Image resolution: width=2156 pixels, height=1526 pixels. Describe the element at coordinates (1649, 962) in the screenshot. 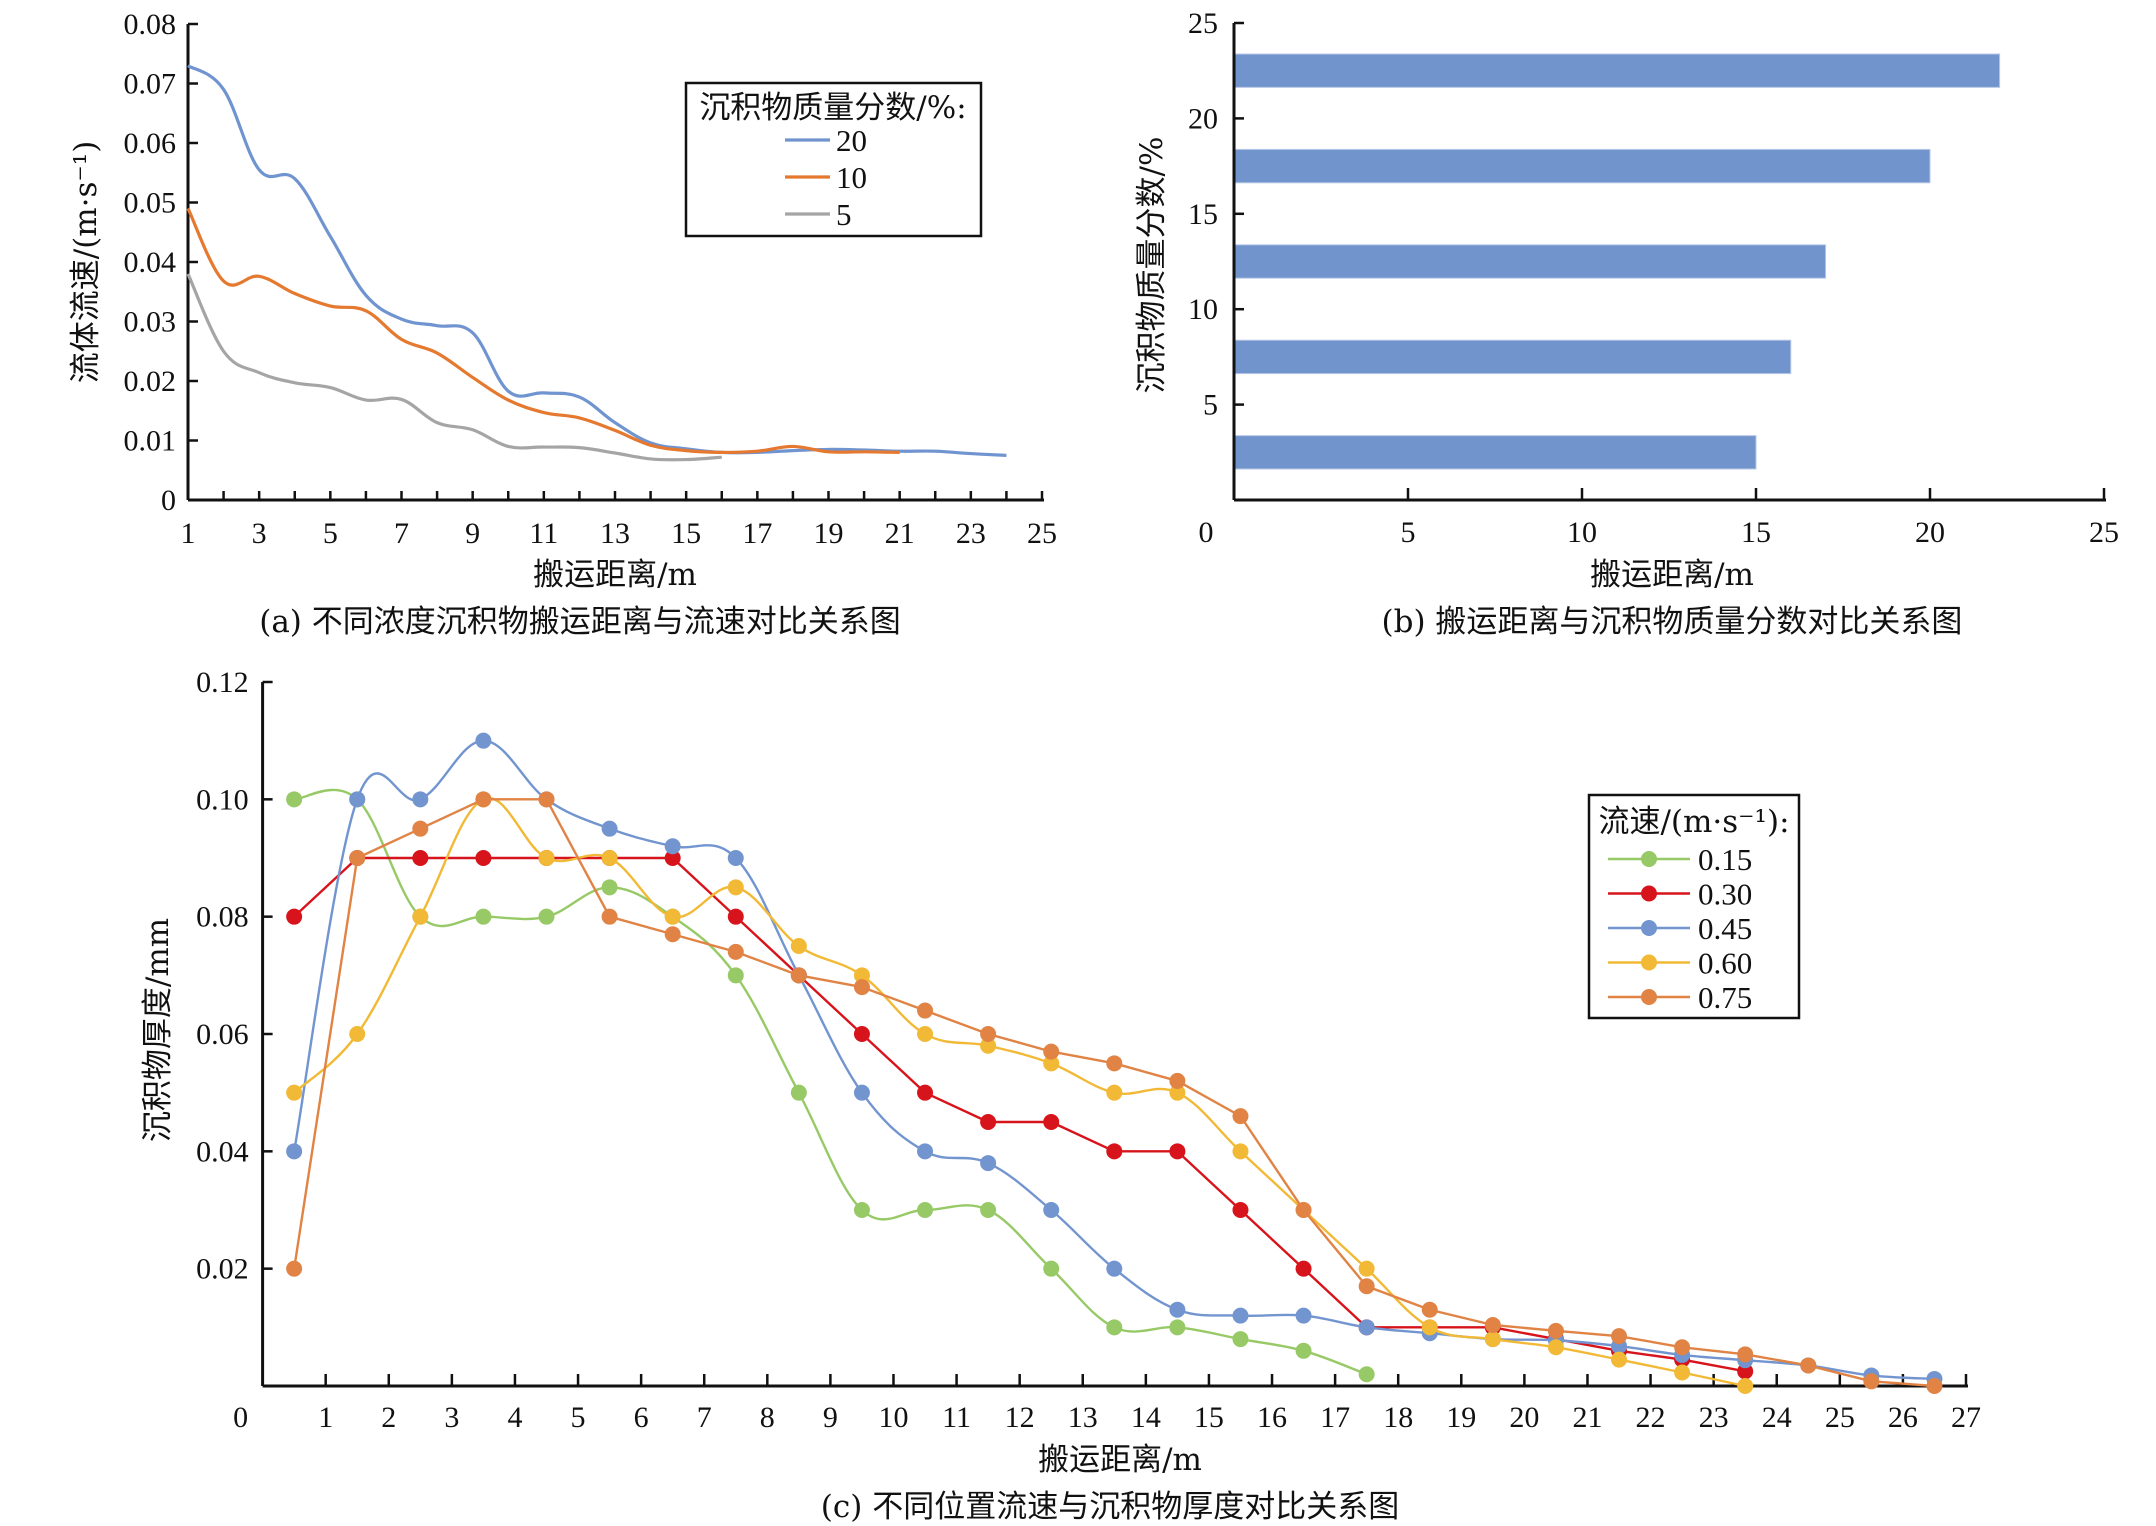

I see `chart-c-legend-swatch-marker-0.60` at that location.